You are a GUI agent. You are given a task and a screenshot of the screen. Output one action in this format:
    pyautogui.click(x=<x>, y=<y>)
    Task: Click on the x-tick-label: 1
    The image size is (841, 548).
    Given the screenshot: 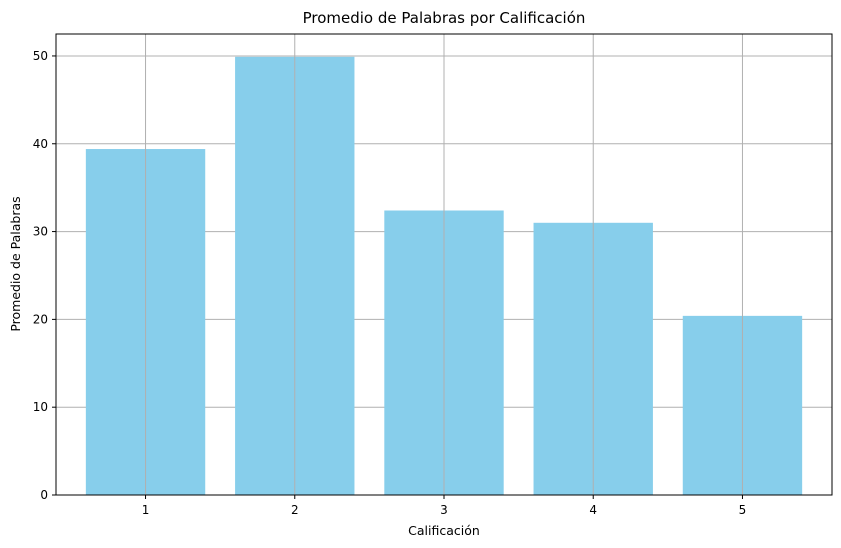 What is the action you would take?
    pyautogui.click(x=146, y=510)
    